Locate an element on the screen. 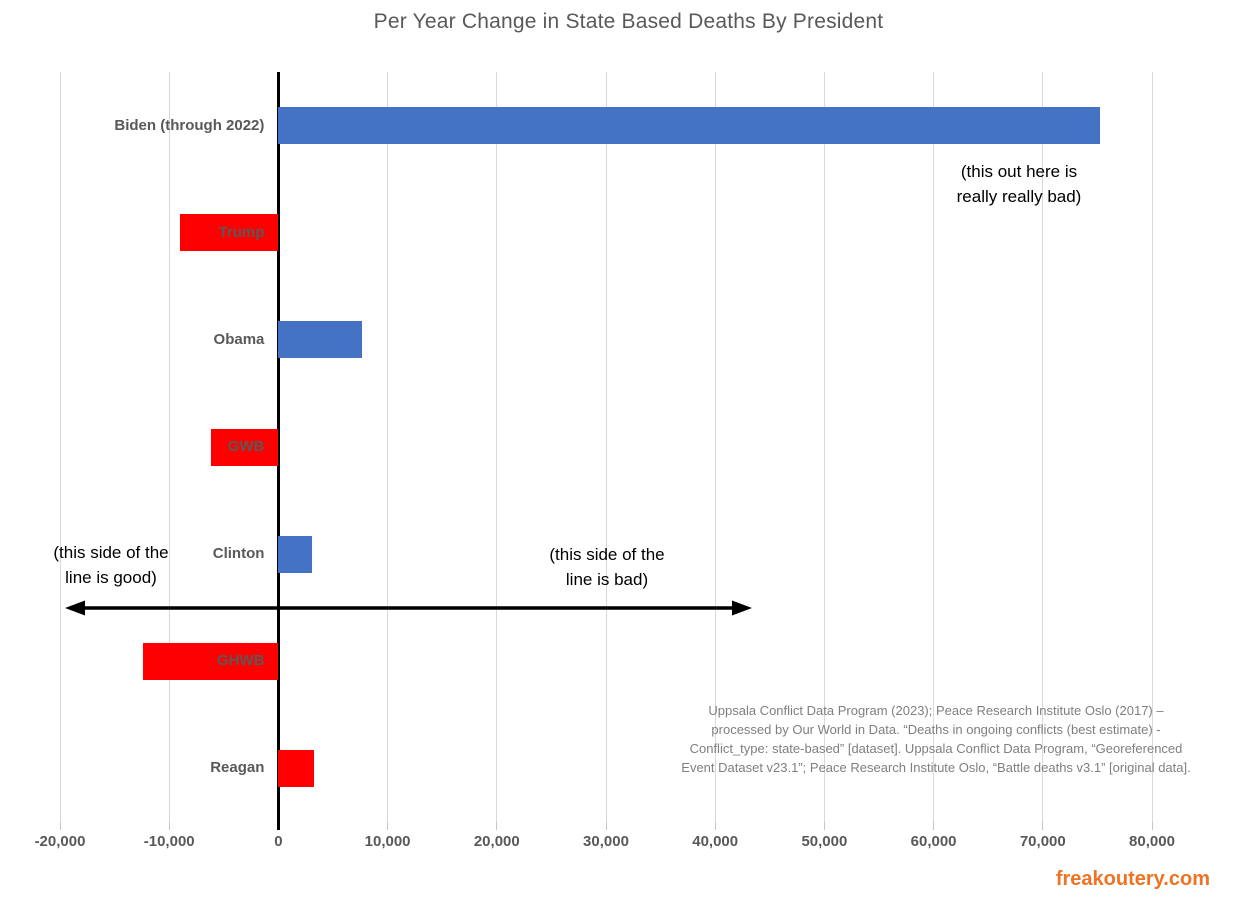  bar-ghwb is located at coordinates (210, 661).